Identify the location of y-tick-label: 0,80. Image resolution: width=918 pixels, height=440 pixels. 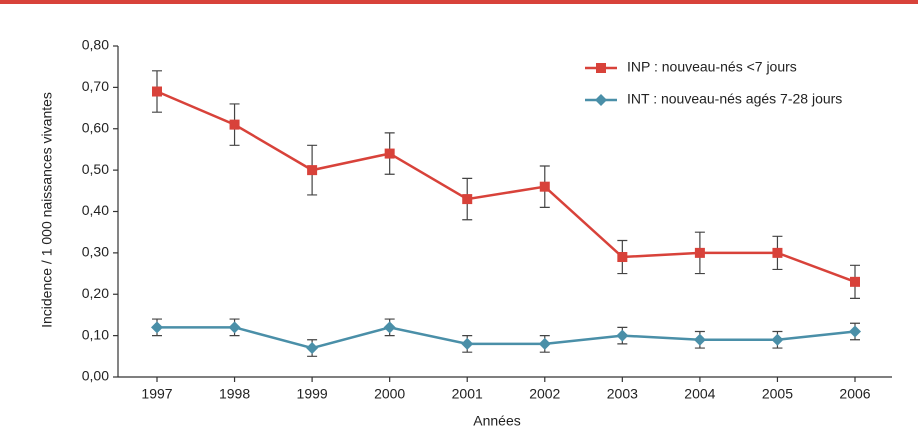
(95, 45).